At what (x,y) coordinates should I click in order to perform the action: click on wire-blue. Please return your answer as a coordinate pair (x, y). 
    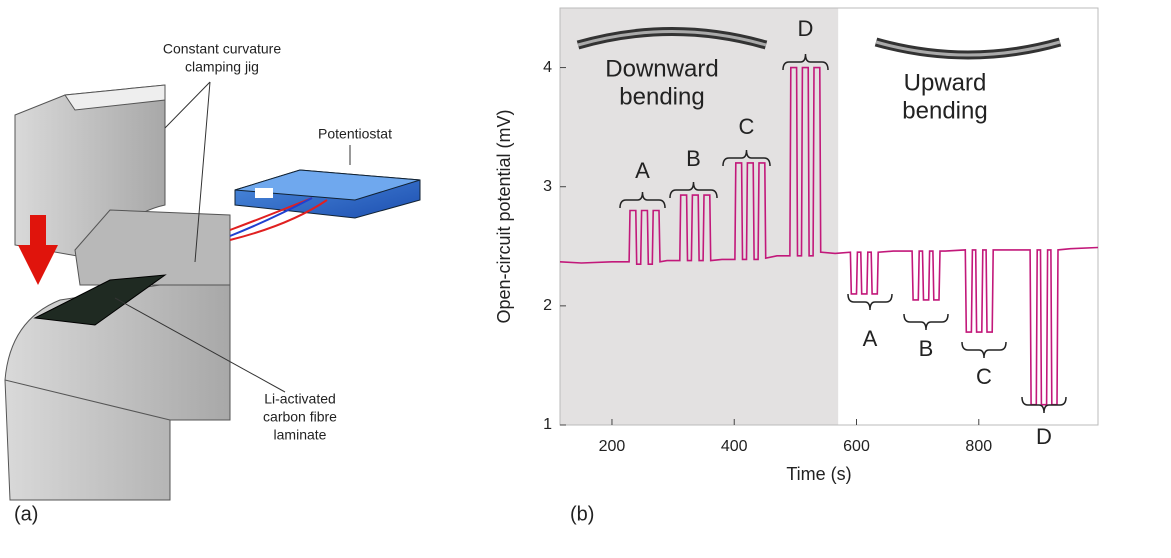
    Looking at the image, I should click on (271, 217).